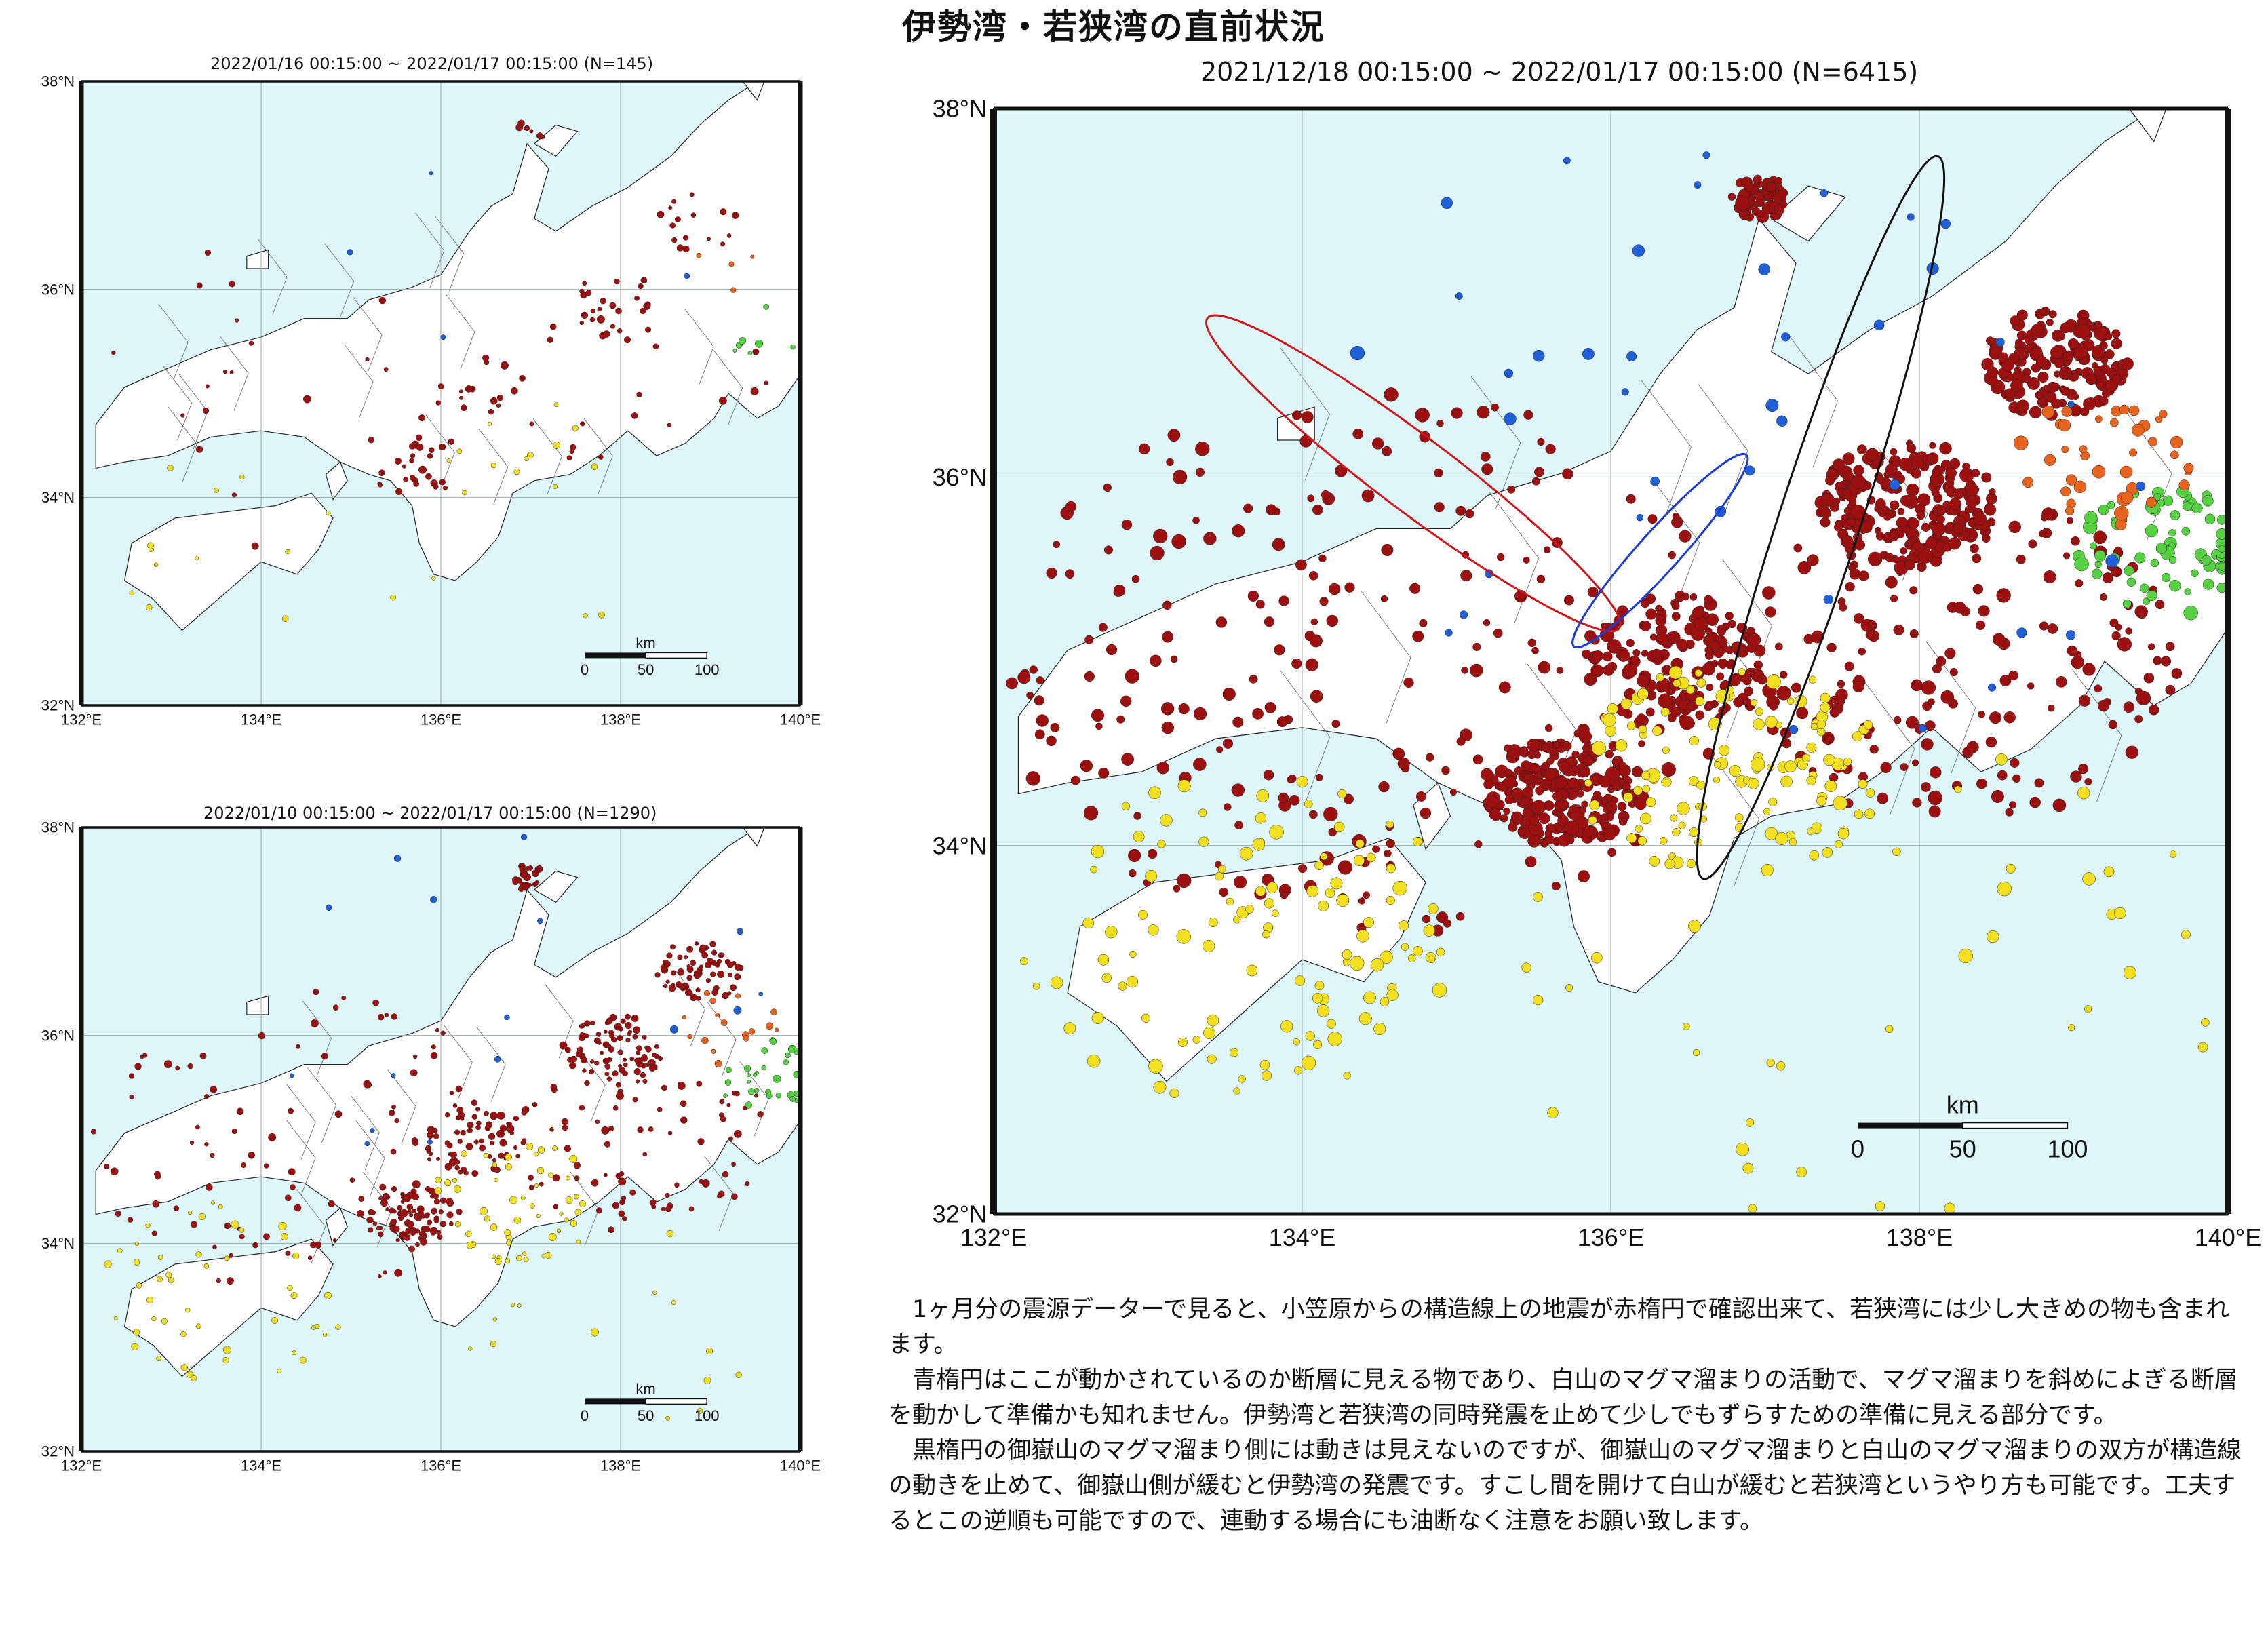 The width and height of the screenshot is (2268, 1627). What do you see at coordinates (1962, 1148) in the screenshot?
I see `scale-tick-label: 50` at bounding box center [1962, 1148].